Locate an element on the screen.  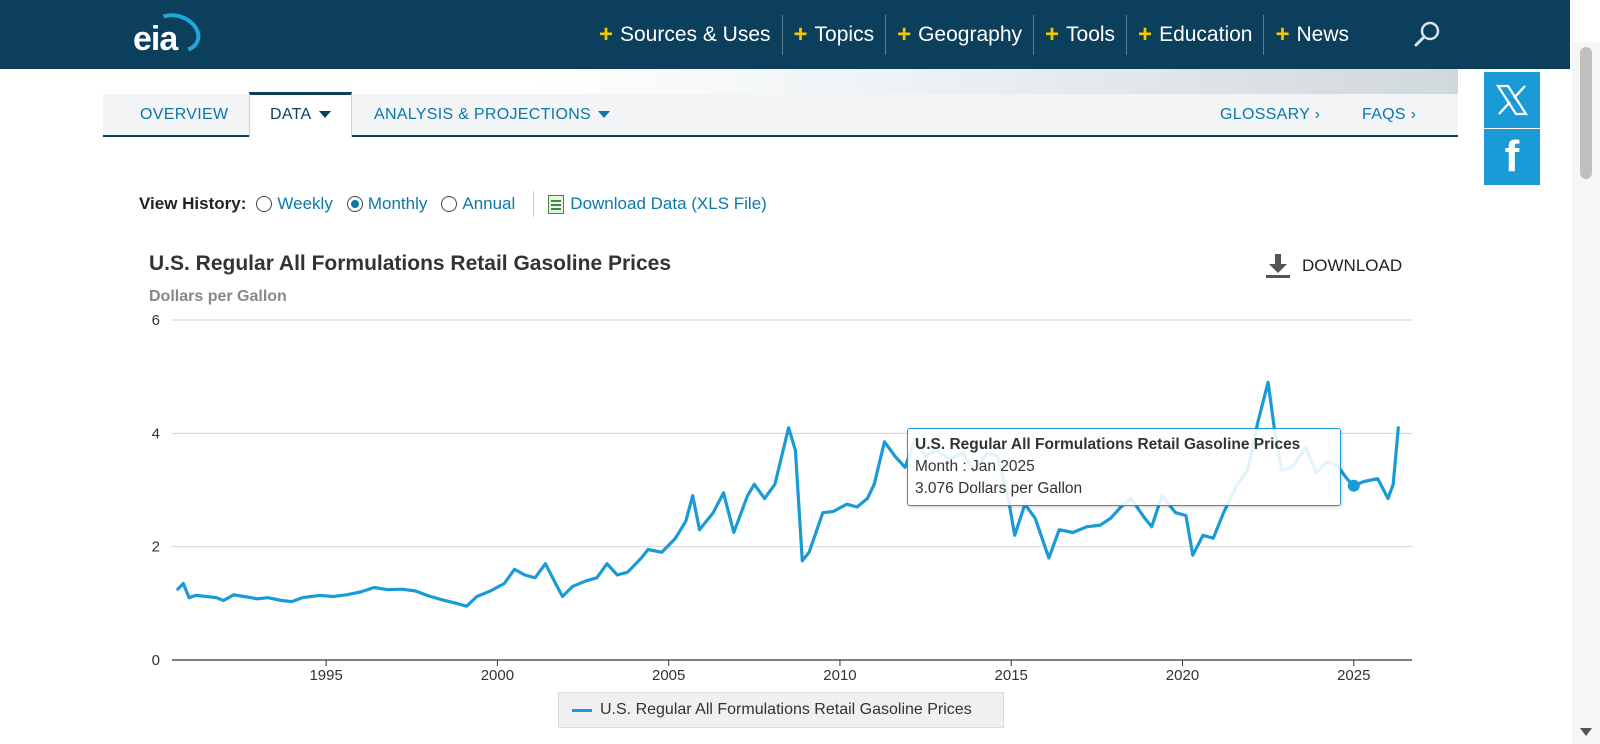
radio-label: Weekly is located at coordinates (305, 203).